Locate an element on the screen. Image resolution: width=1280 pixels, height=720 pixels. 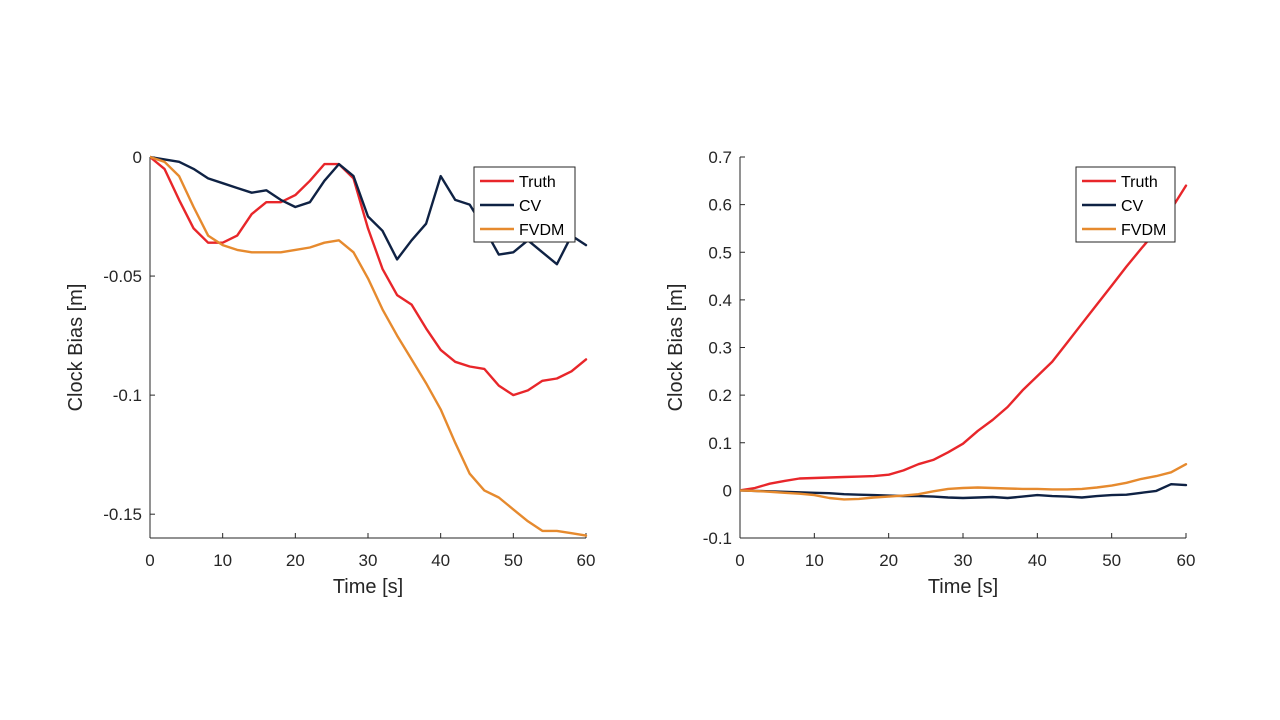
y-tick-label: 0.4 is located at coordinates (720, 300).